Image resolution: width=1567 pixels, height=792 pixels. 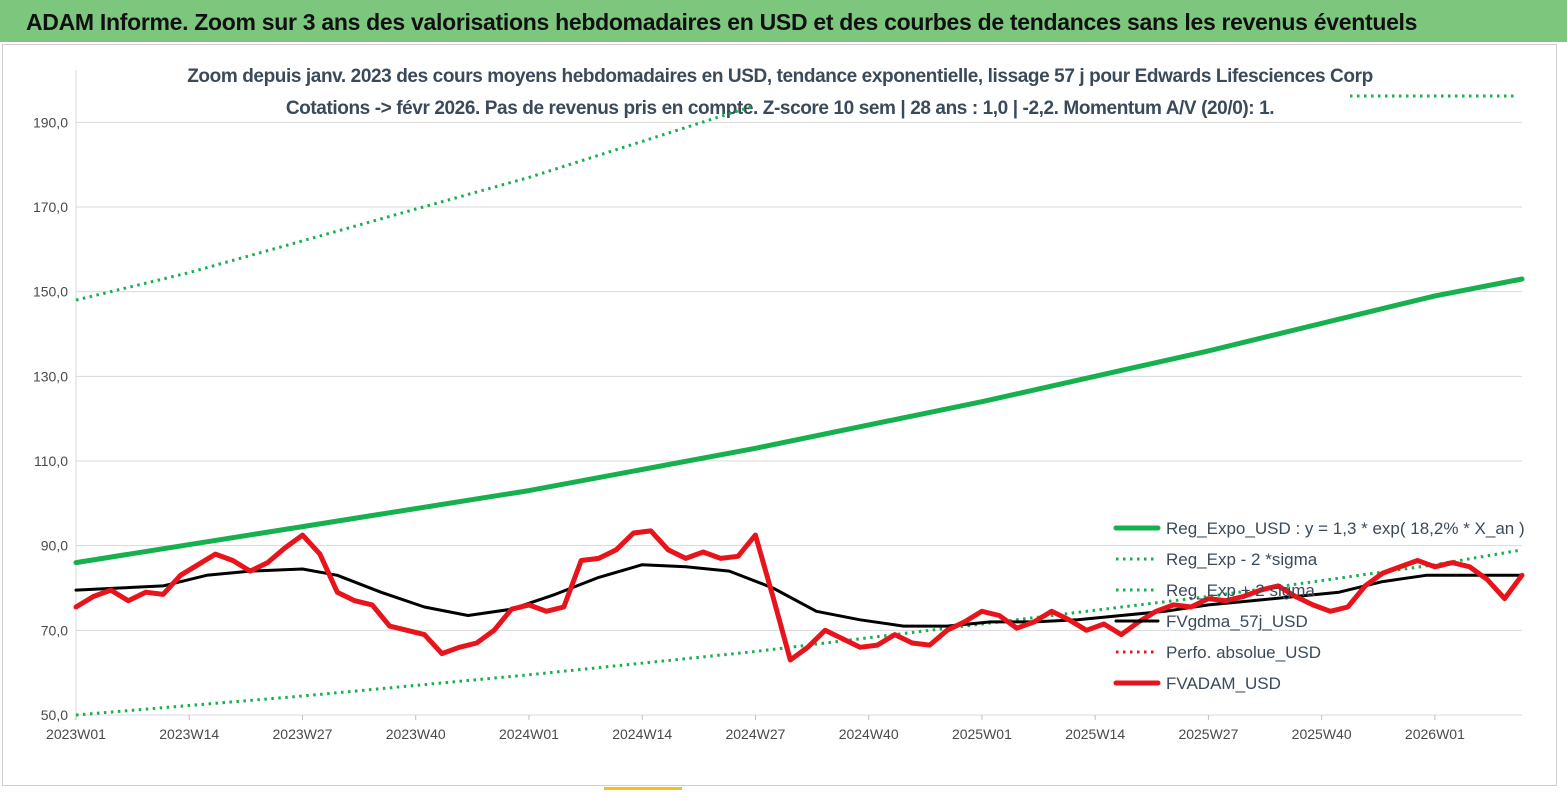 What do you see at coordinates (54, 715) in the screenshot?
I see `y-tick-label-50: 50,0` at bounding box center [54, 715].